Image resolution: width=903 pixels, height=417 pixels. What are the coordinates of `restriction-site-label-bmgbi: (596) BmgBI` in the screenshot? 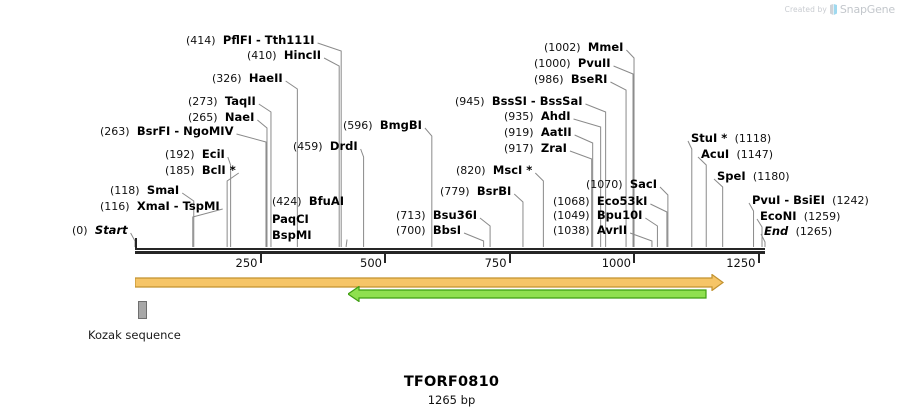 It's located at (382, 125).